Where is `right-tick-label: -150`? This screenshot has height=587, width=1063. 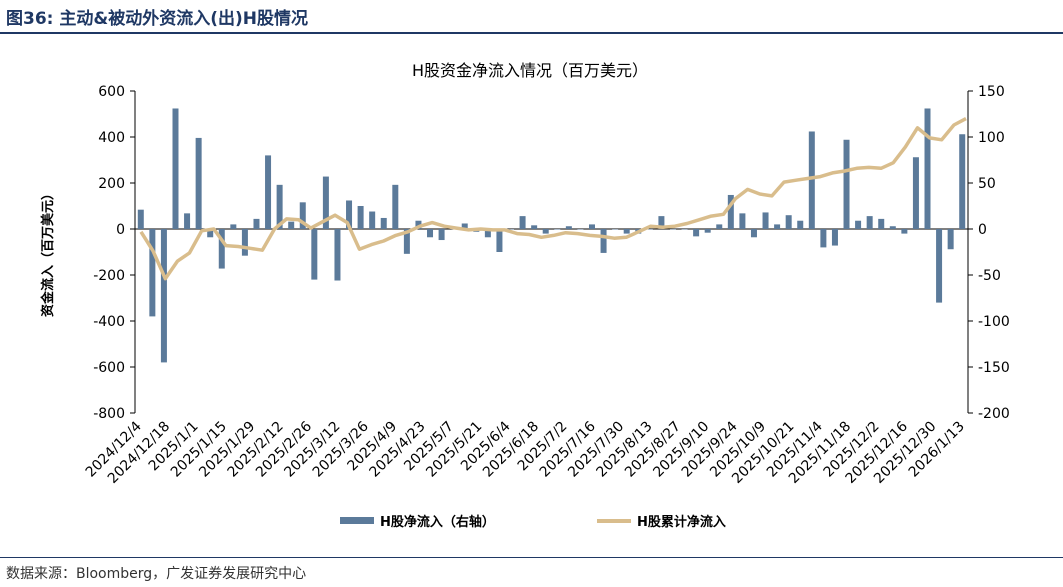 right-tick-label: -150 is located at coordinates (994, 368).